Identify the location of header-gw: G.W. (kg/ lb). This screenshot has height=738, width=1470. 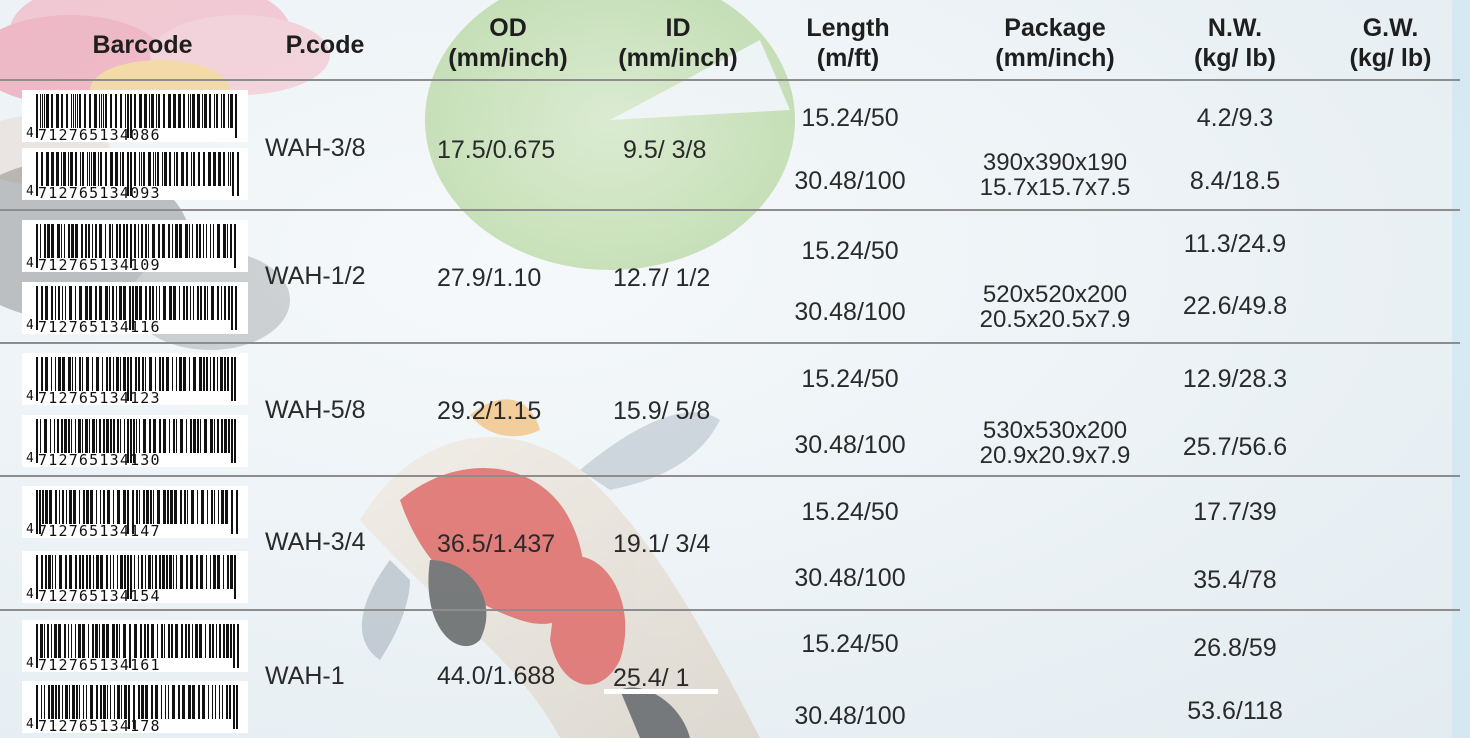
(1390, 43).